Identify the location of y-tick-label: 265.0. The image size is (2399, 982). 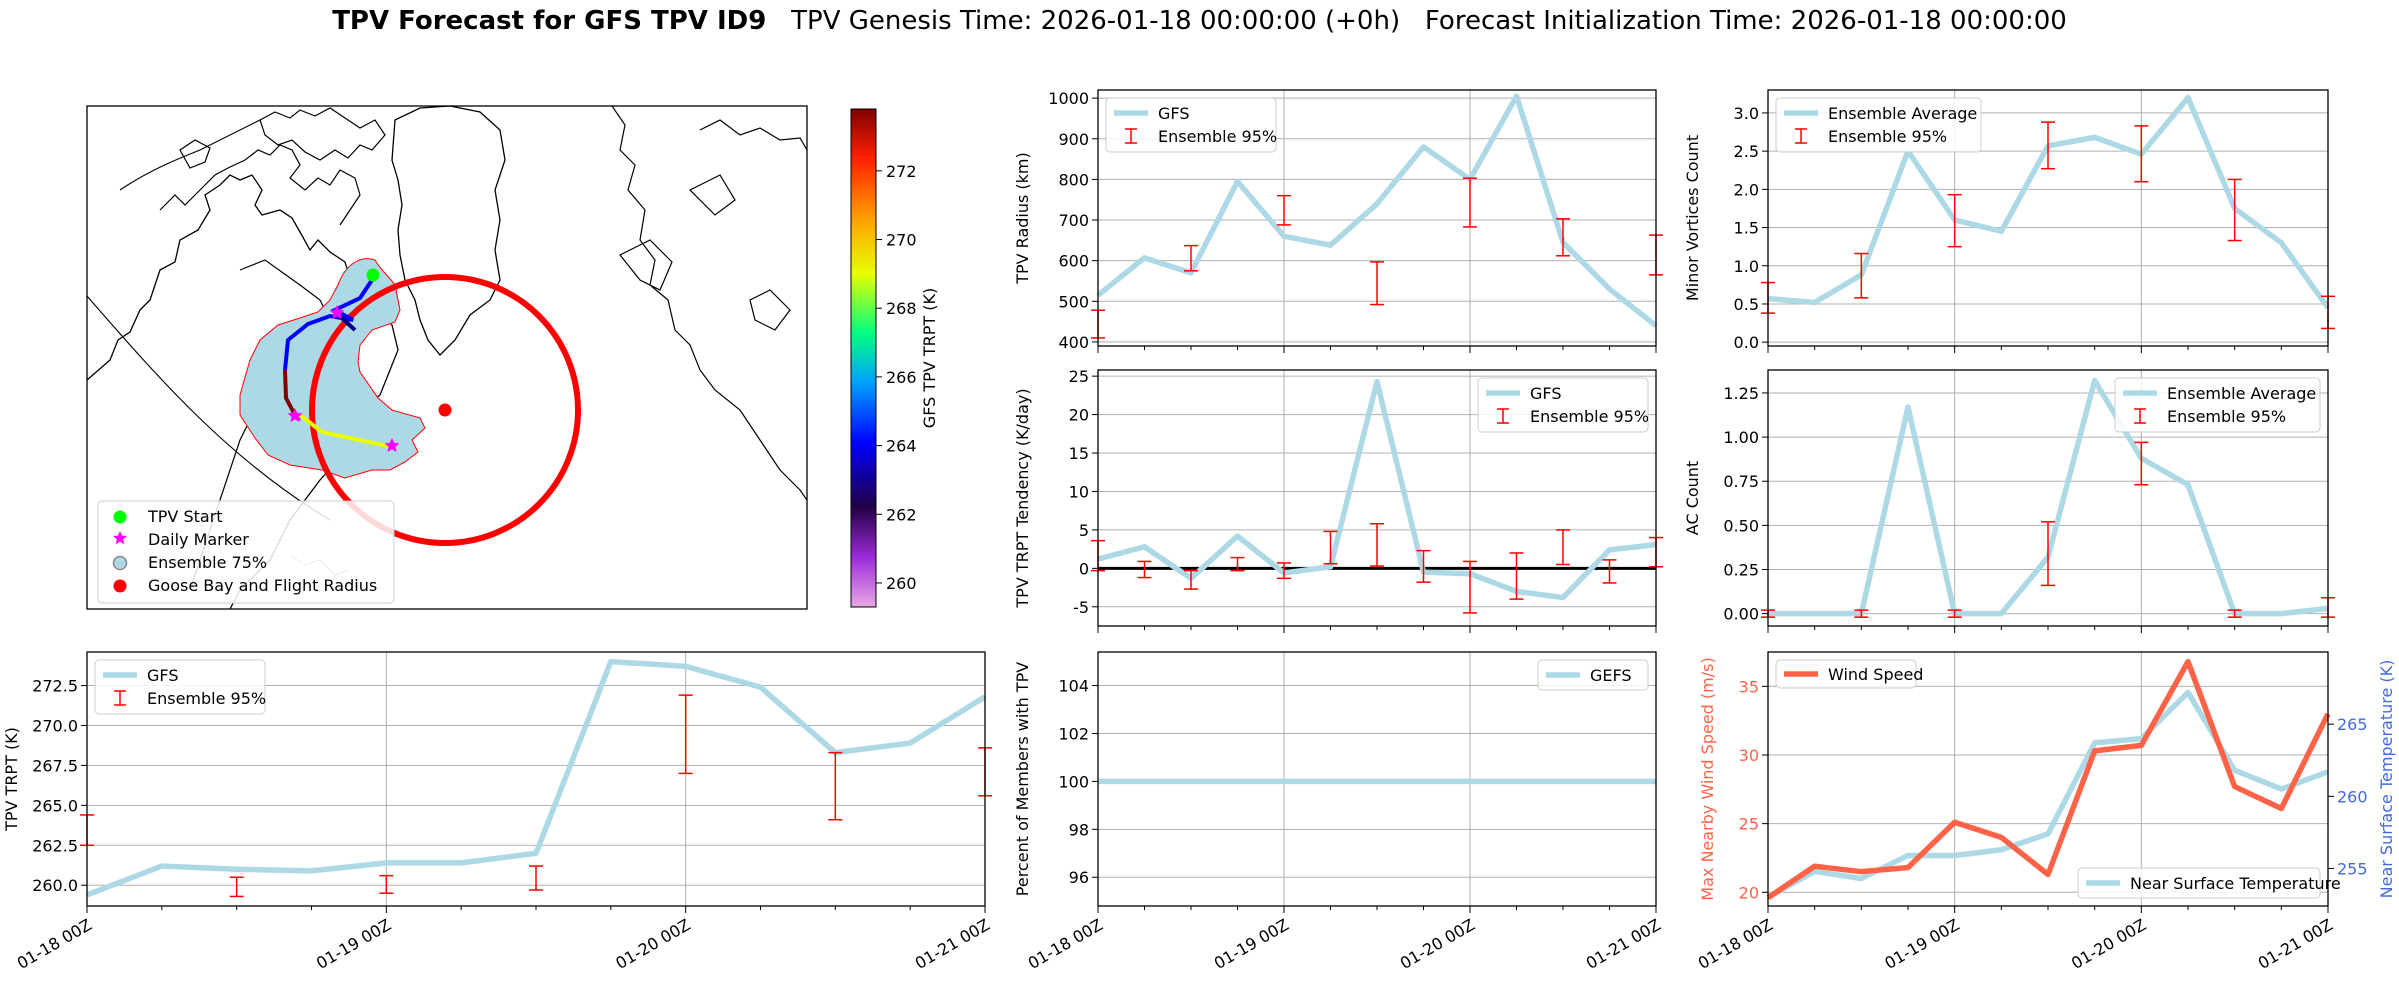
(55, 805).